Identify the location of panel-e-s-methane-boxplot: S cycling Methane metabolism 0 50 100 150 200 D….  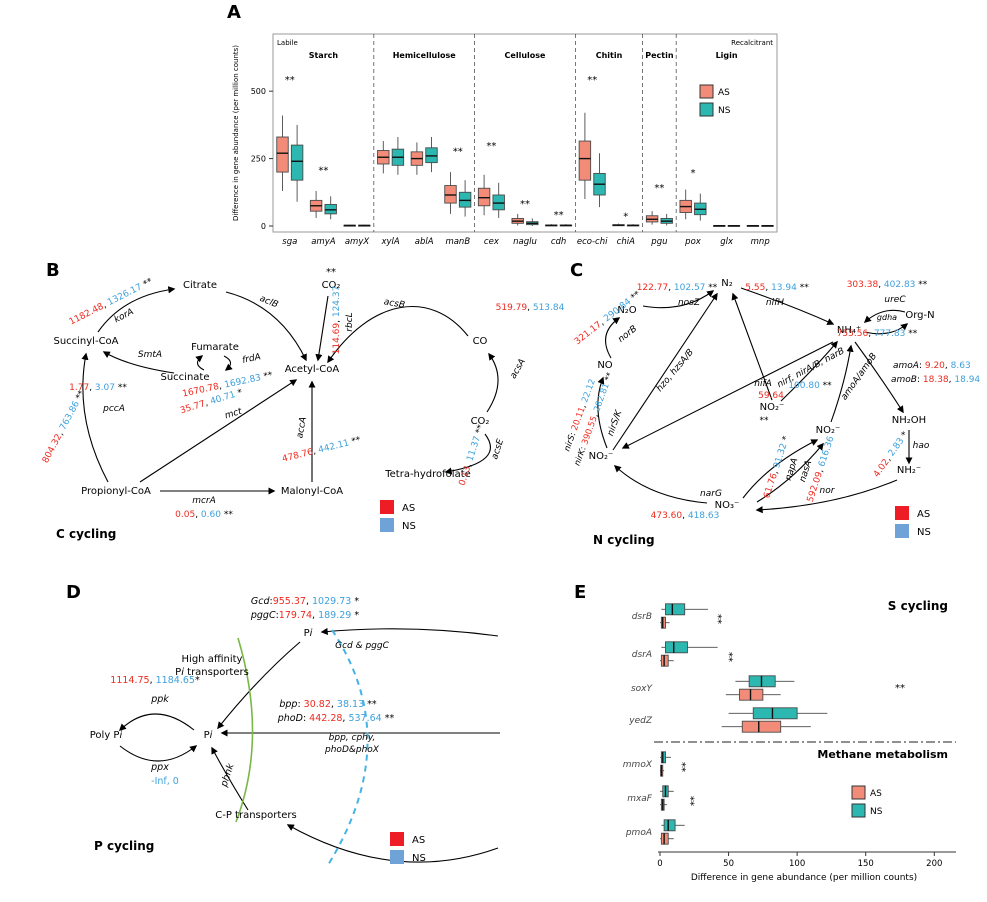
(789, 741).